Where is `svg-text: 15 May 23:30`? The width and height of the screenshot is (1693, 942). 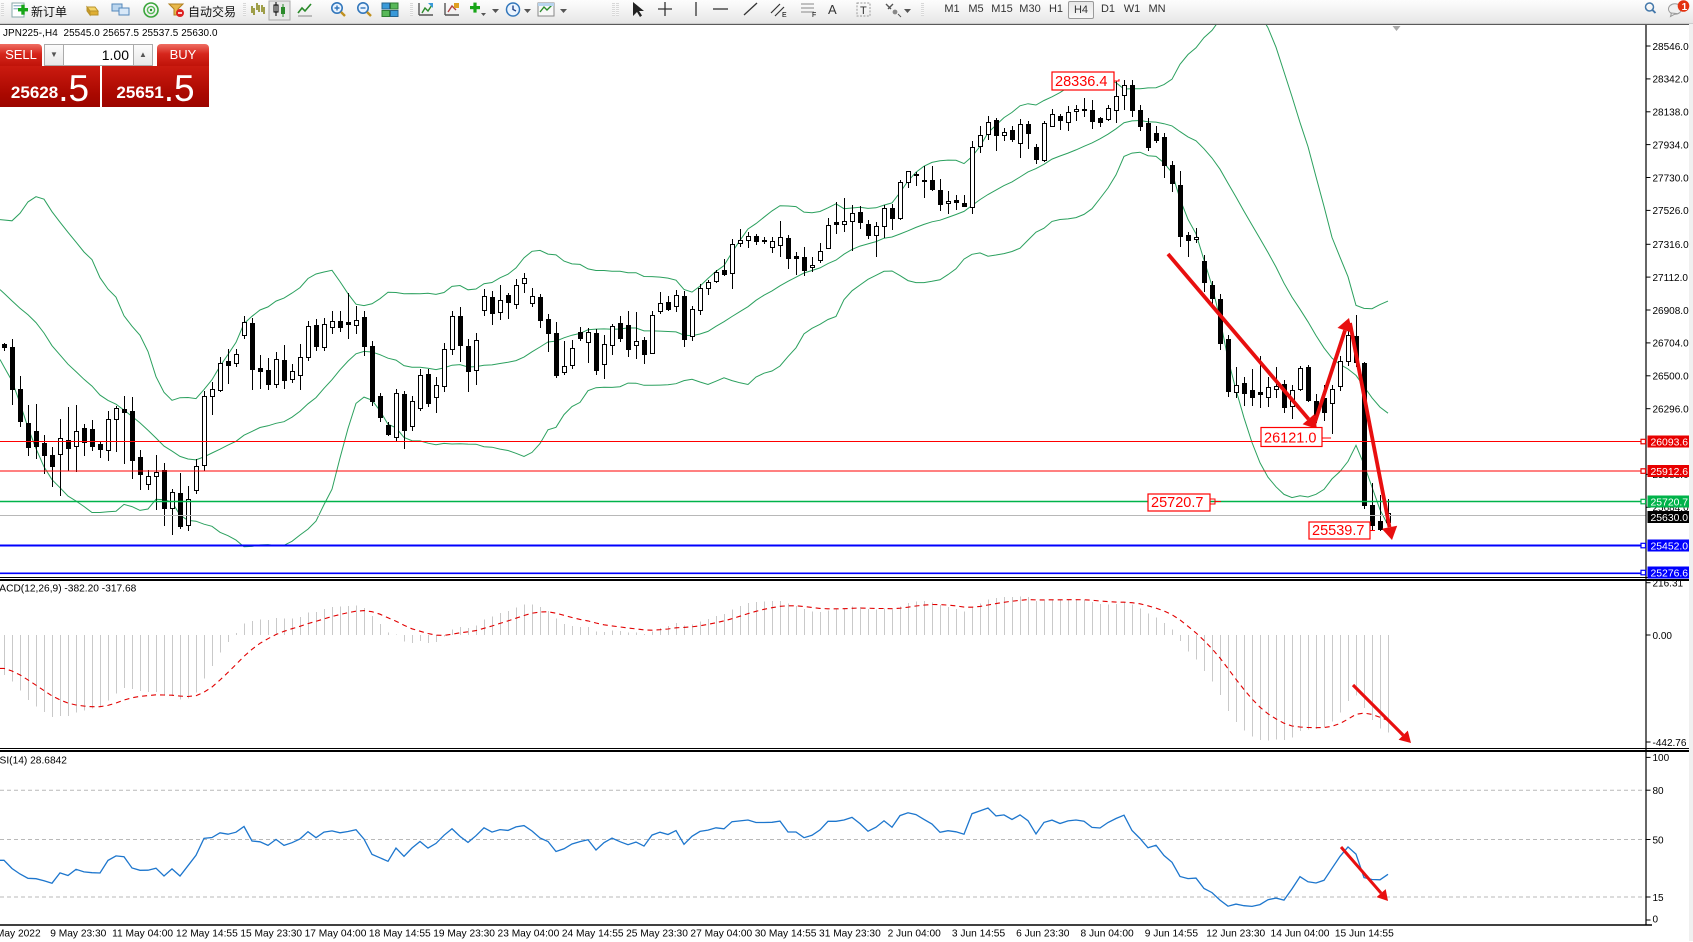 svg-text: 15 May 23:30 is located at coordinates (271, 934).